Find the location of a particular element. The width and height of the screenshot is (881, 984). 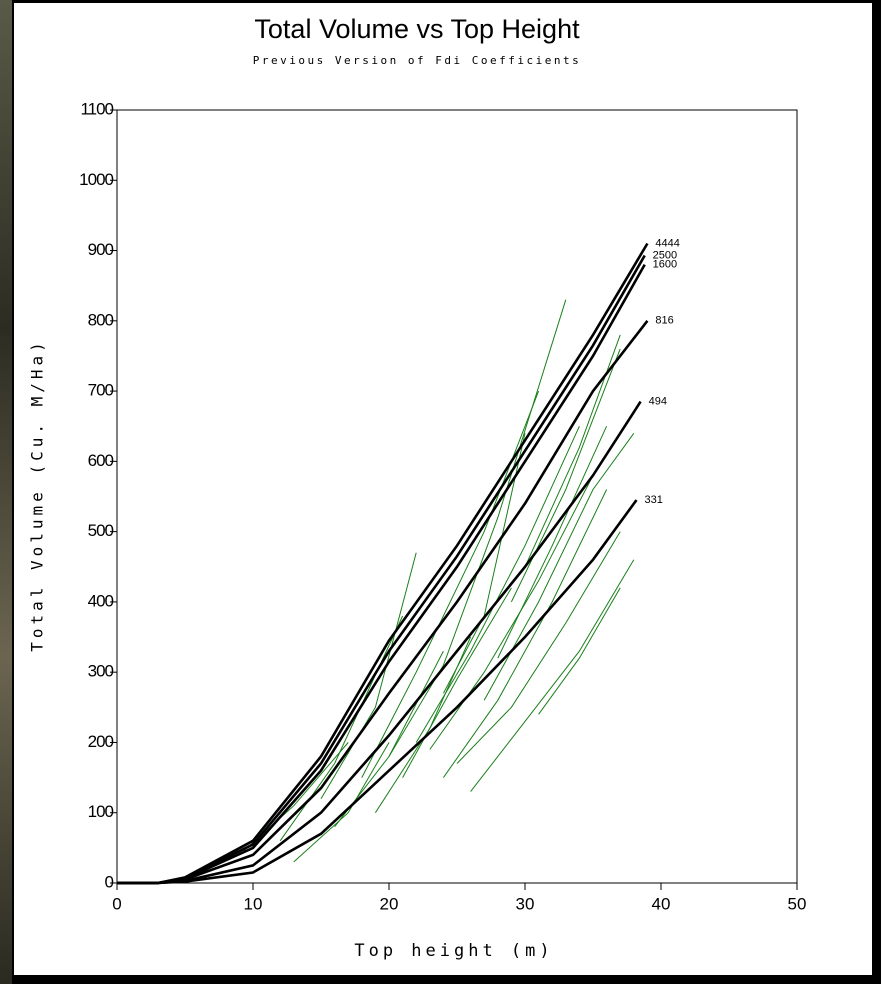

x-tick-label: 0 is located at coordinates (116, 903).